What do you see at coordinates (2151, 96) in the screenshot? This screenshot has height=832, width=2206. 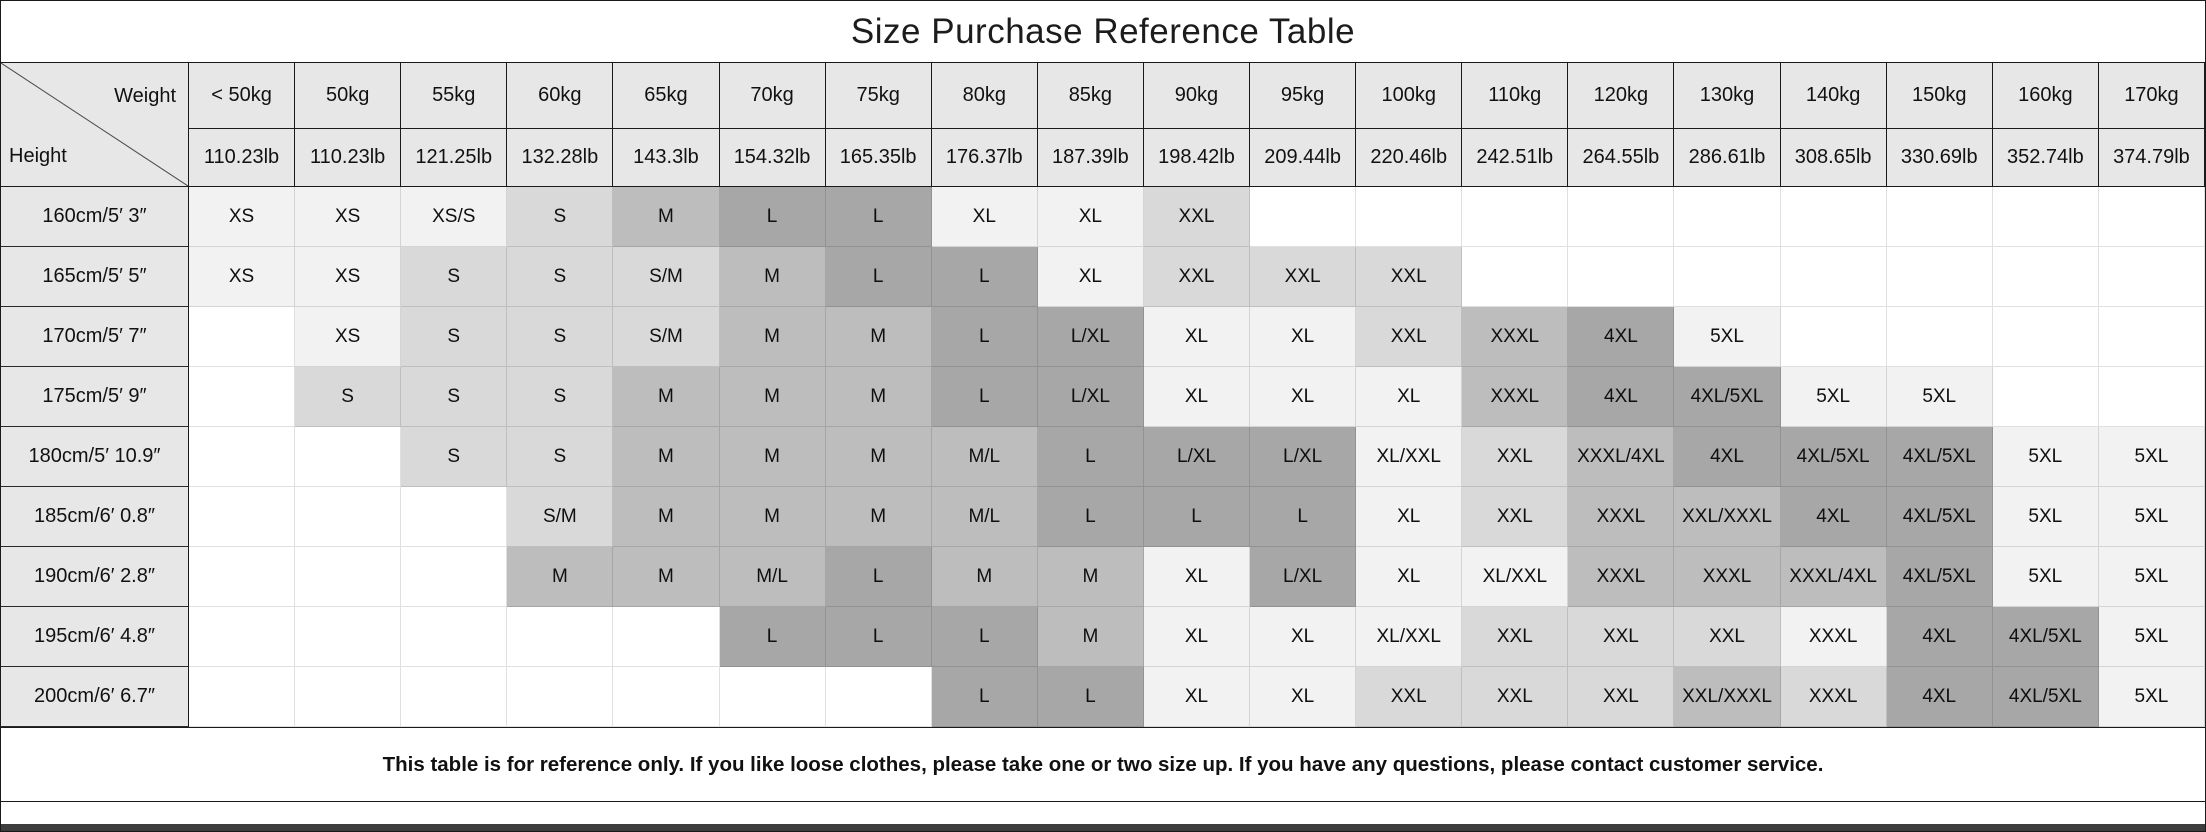 I see `weight-header-kg-cell: 170kg` at bounding box center [2151, 96].